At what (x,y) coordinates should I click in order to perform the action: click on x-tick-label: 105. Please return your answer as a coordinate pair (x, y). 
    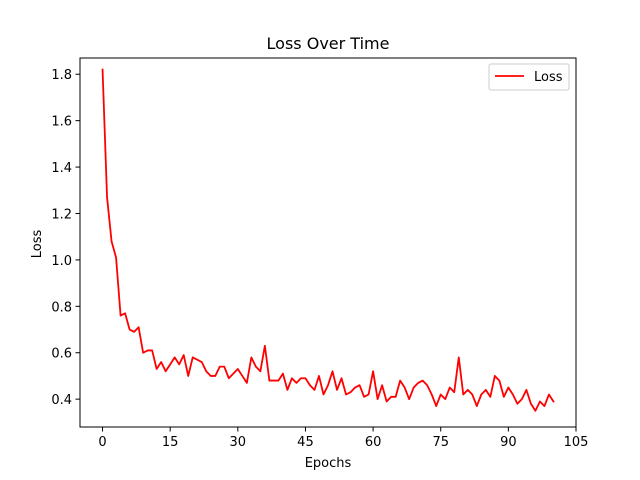
    Looking at the image, I should click on (576, 442).